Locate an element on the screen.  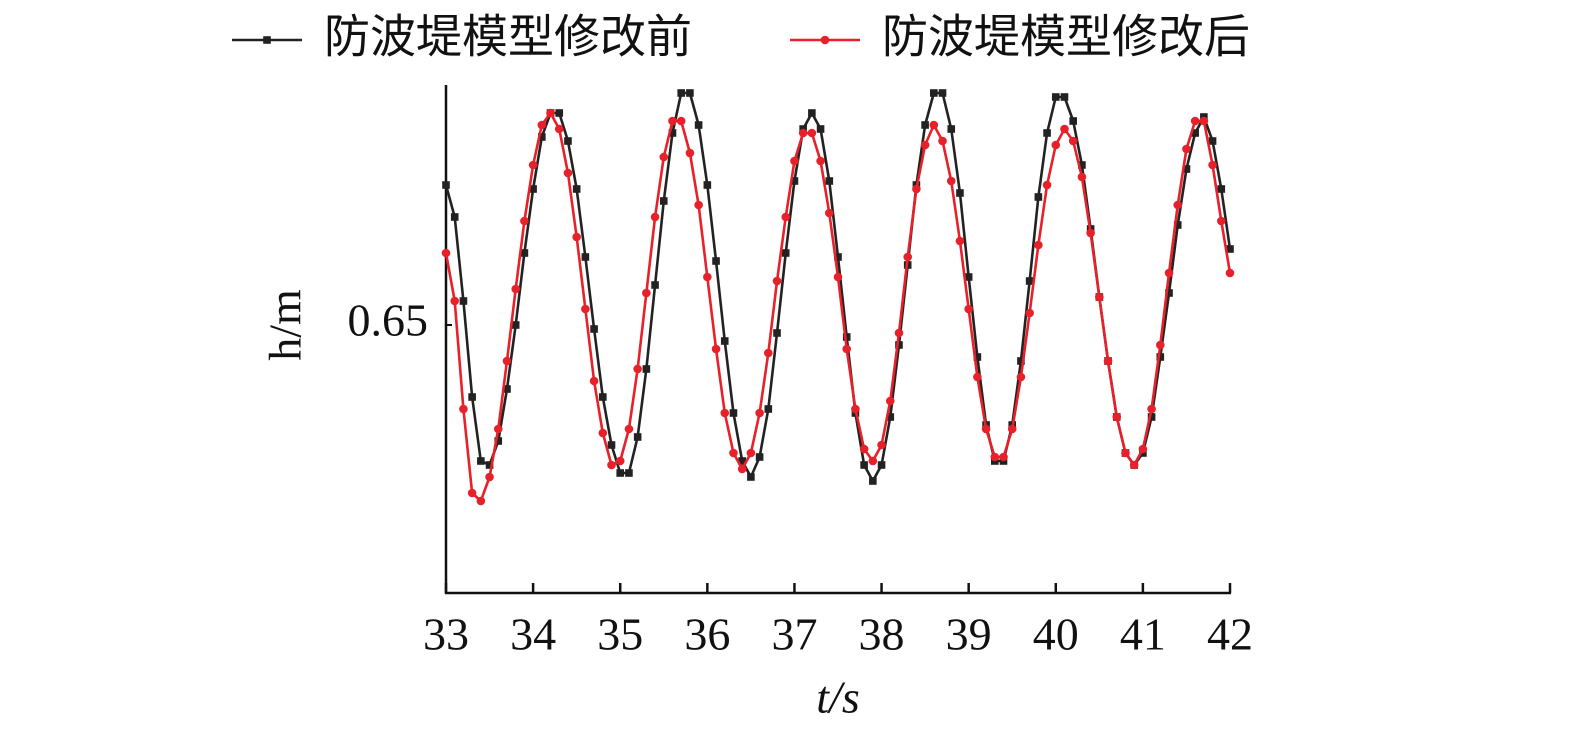
y-tick-label: 0.65 is located at coordinates (388, 320).